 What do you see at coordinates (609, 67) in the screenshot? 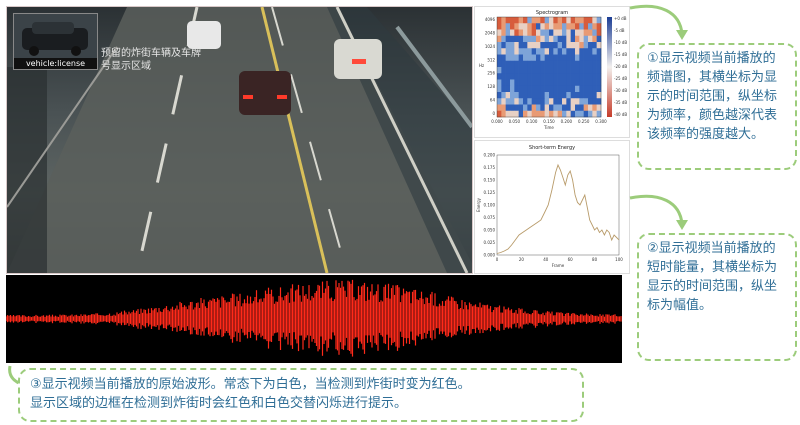
I see `colorbar` at bounding box center [609, 67].